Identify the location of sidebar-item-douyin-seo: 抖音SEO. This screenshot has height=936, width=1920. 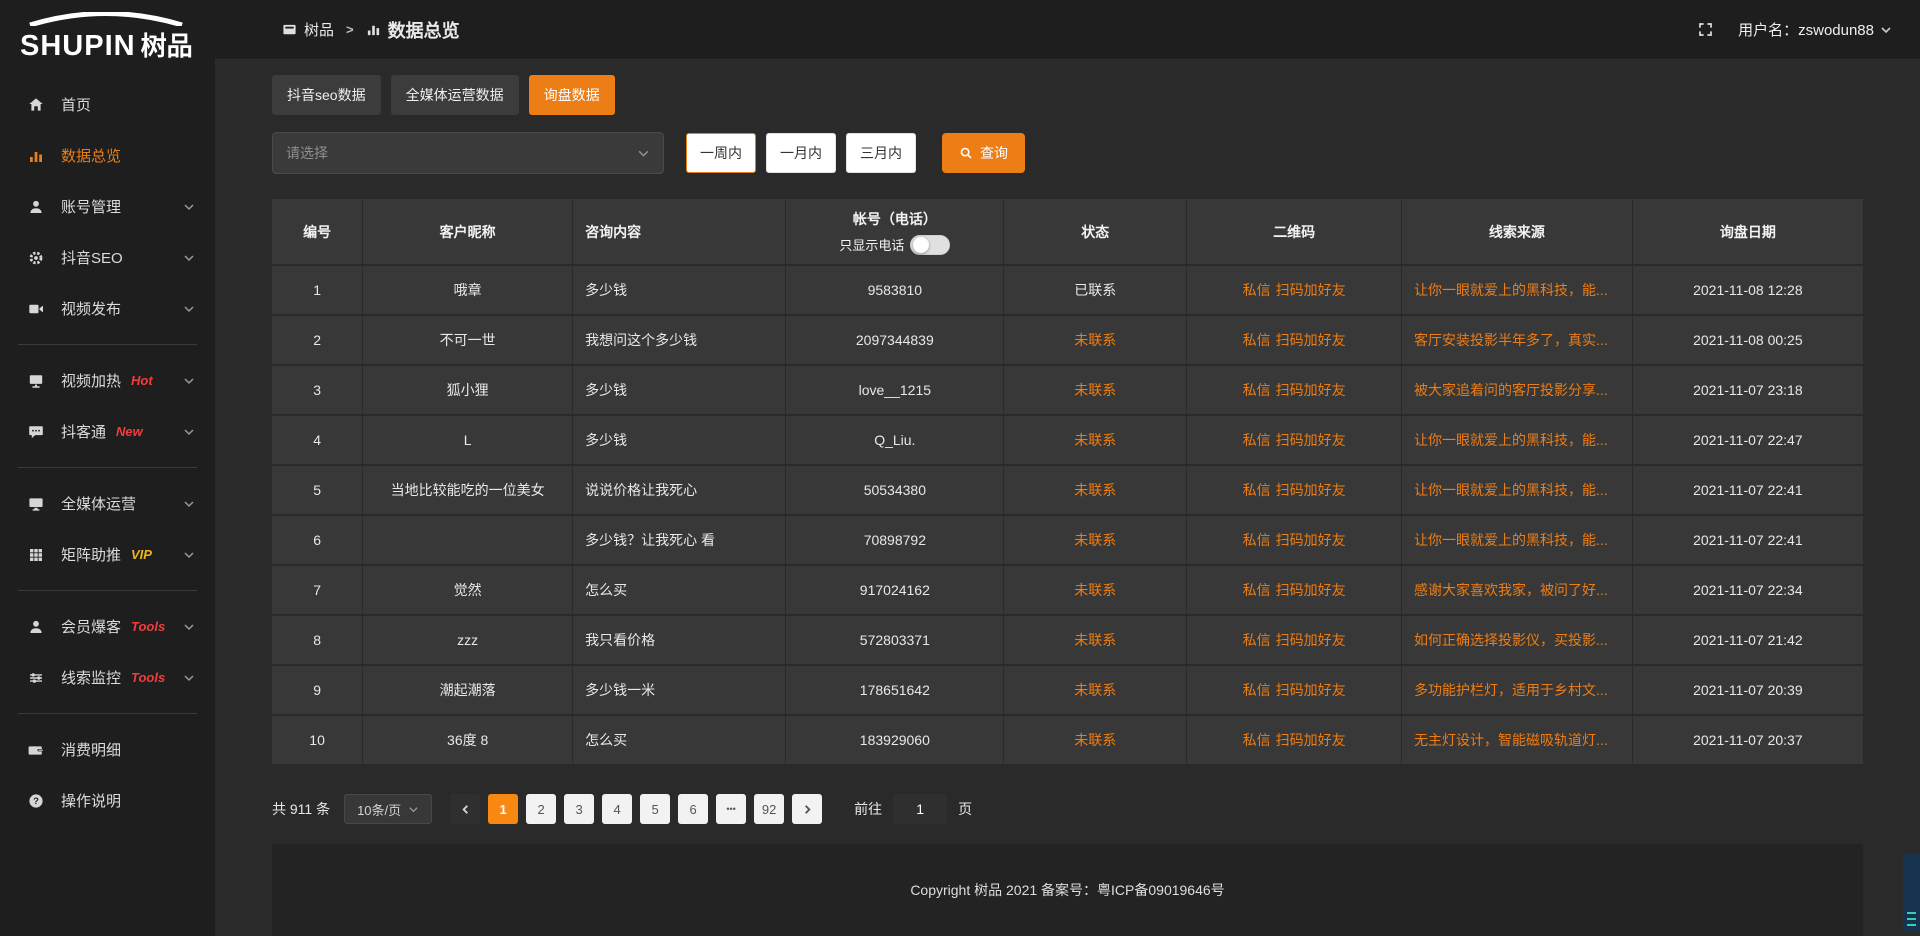
(107, 257).